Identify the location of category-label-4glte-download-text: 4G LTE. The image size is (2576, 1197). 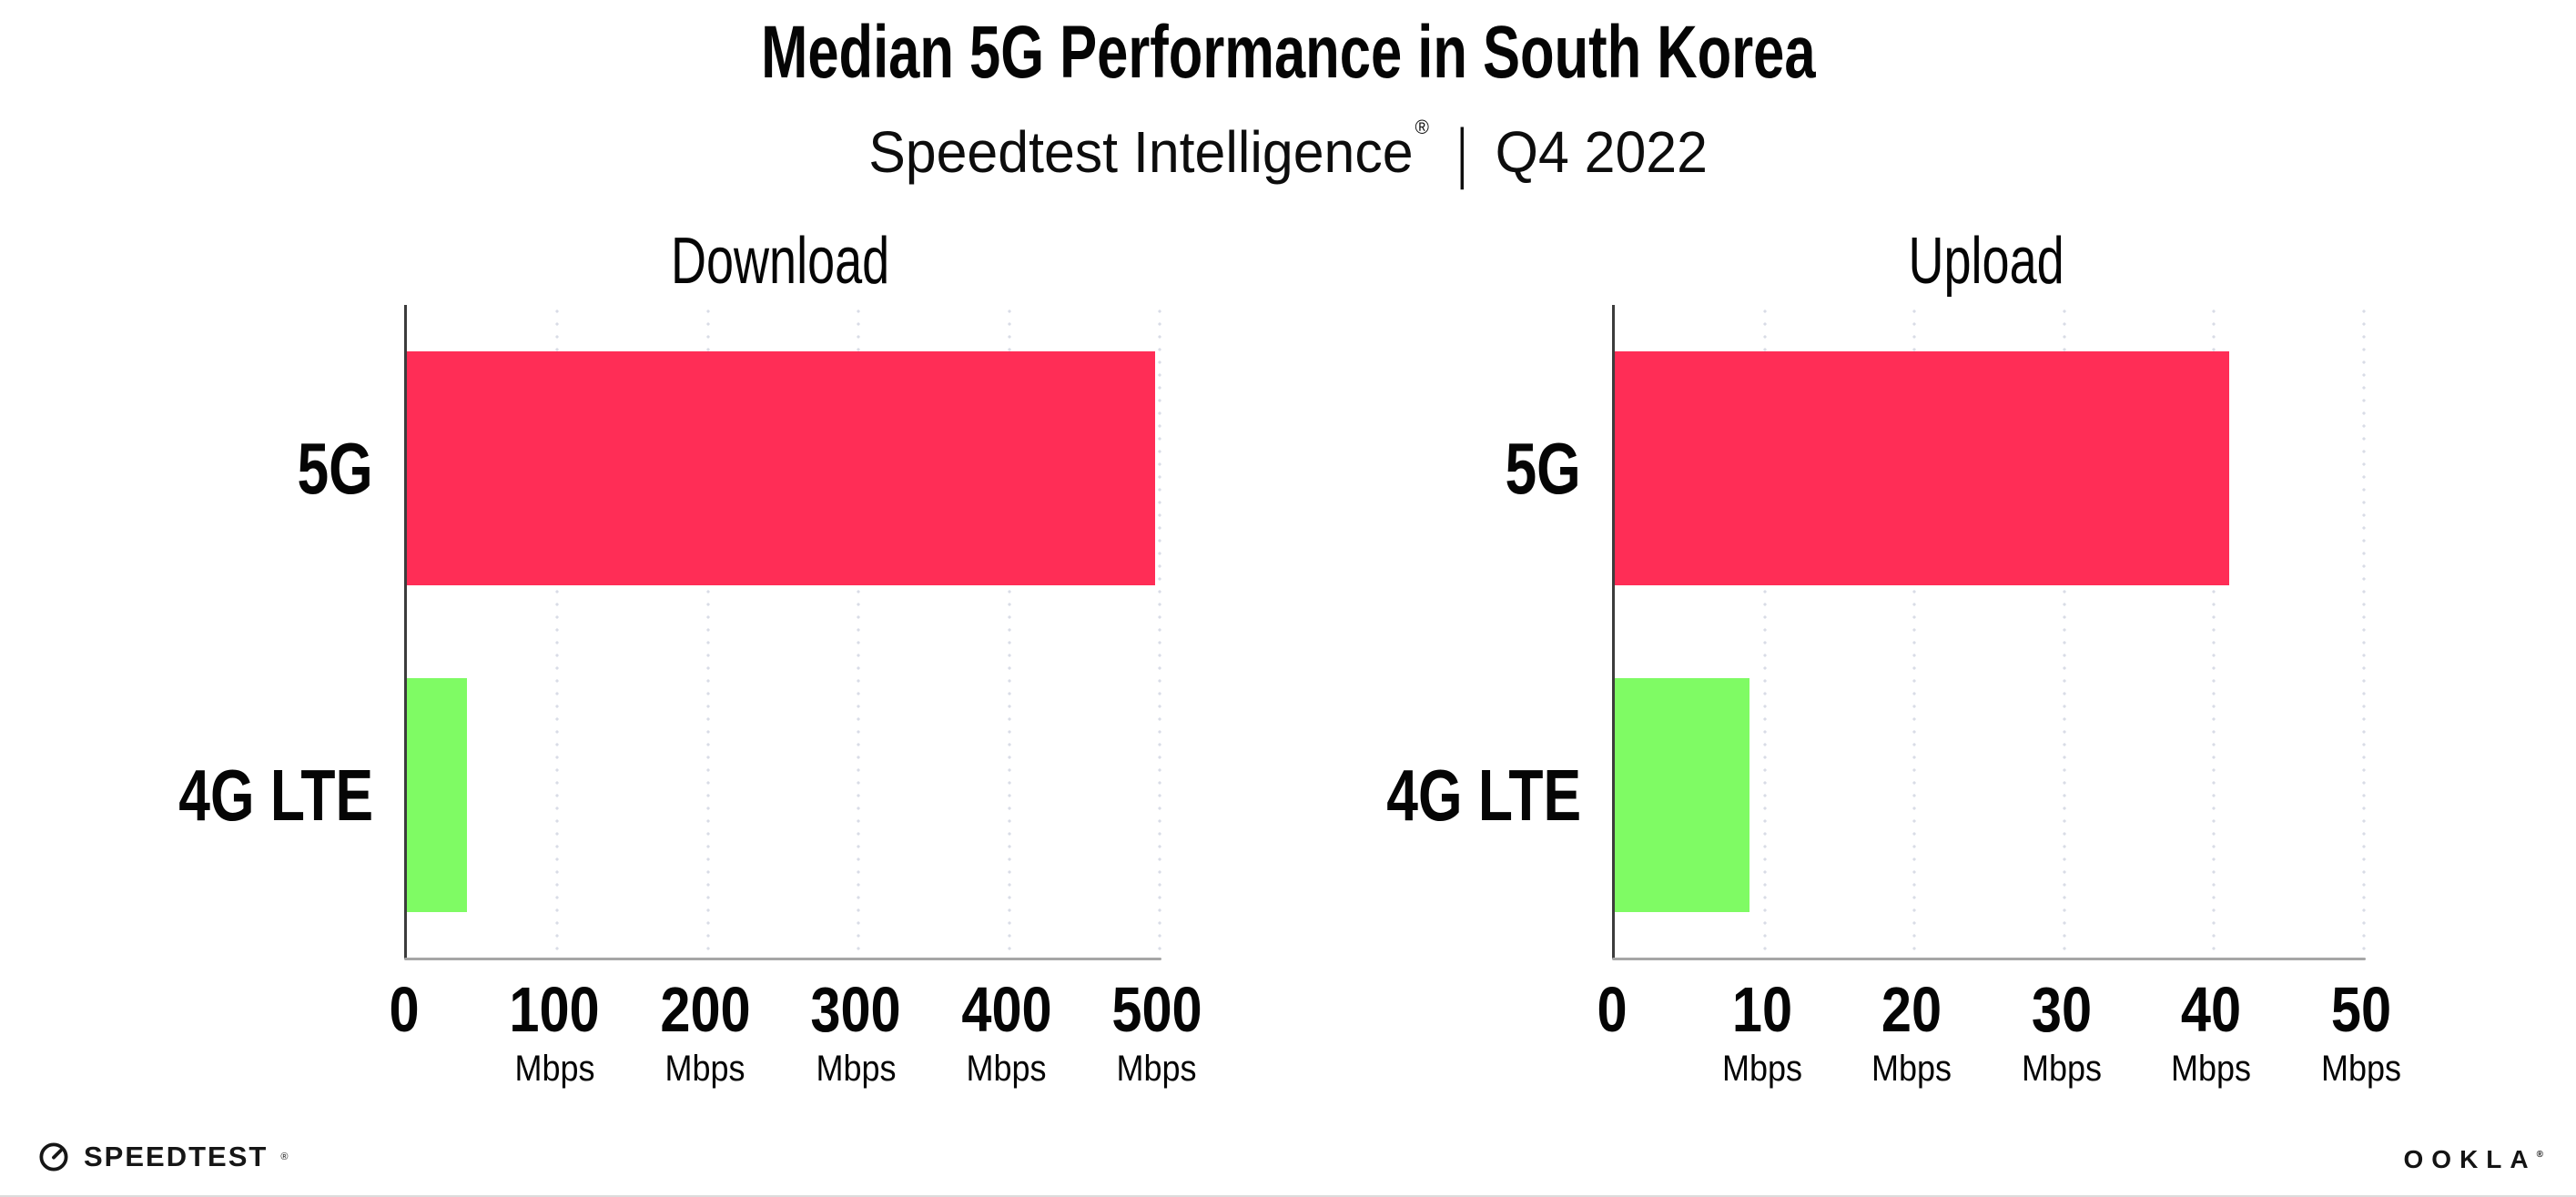
(275, 795).